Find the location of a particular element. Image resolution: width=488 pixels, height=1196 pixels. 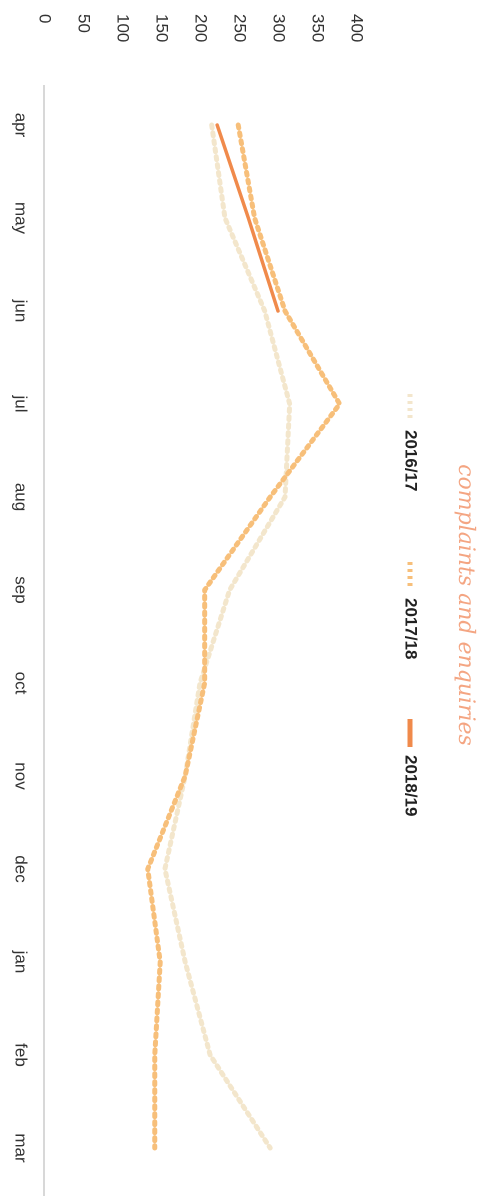

x-tick-label: jun is located at coordinates (21, 311).